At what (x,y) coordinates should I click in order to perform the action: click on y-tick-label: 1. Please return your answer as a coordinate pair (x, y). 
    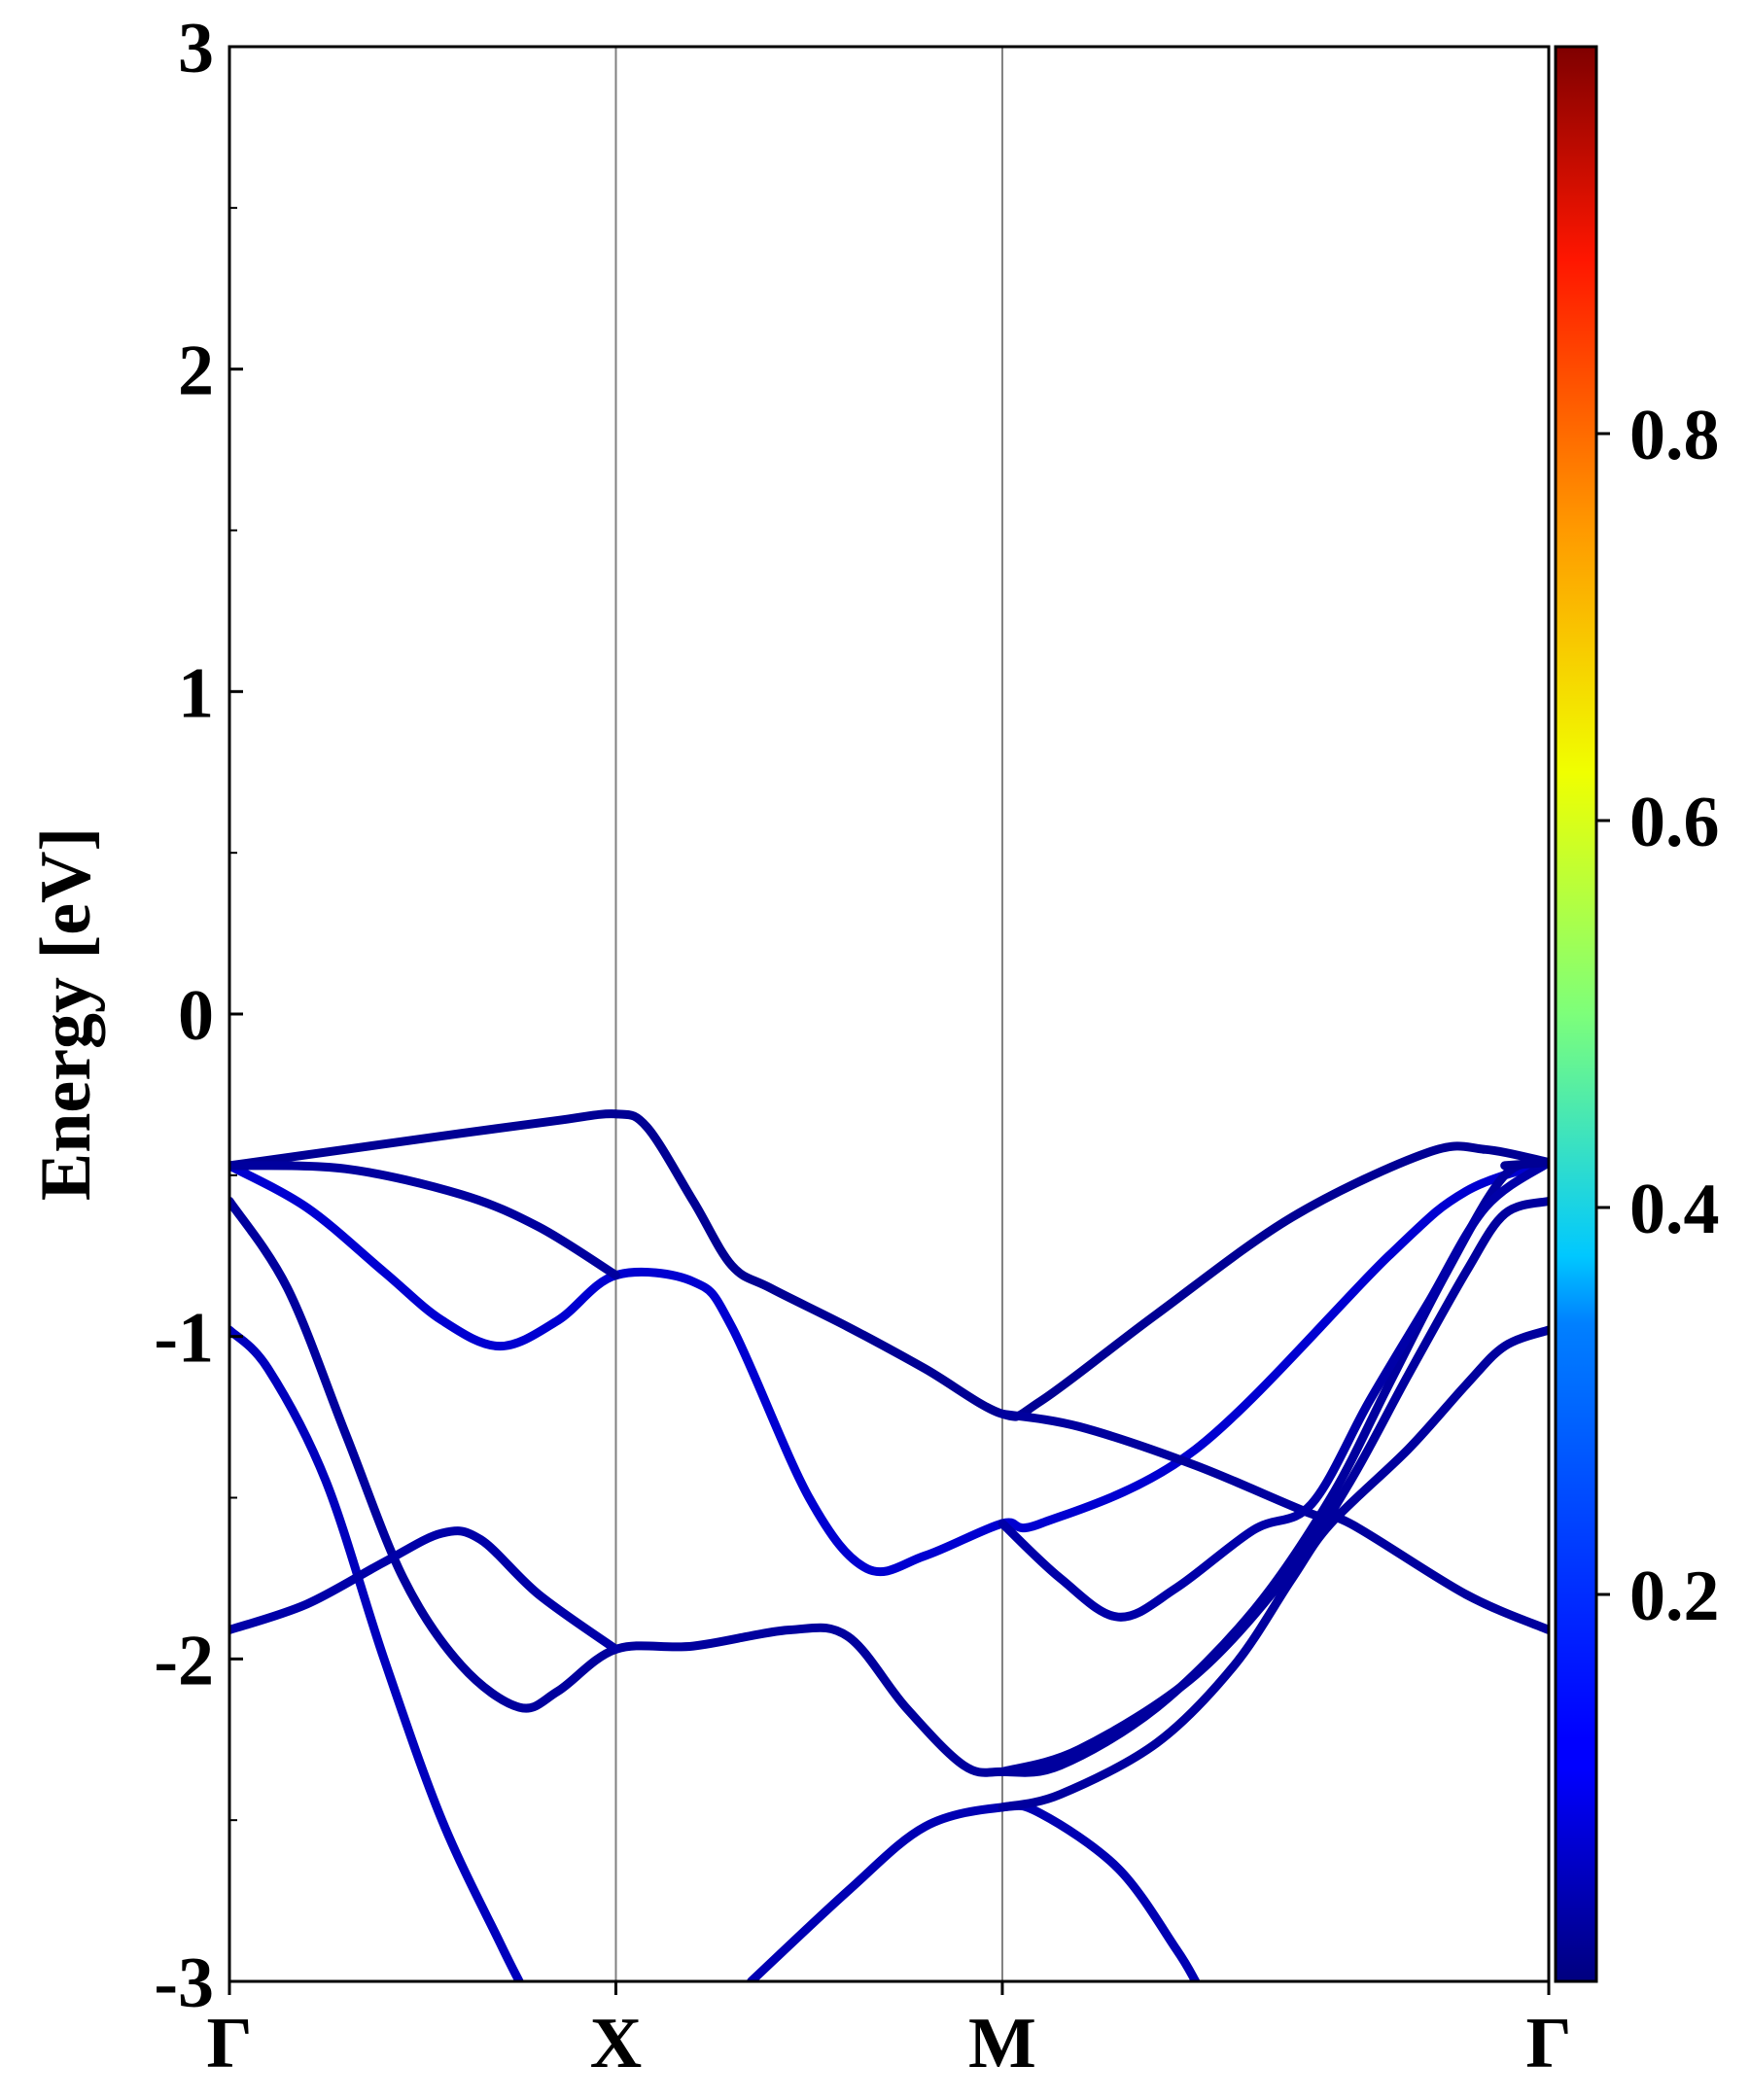
    Looking at the image, I should click on (196, 693).